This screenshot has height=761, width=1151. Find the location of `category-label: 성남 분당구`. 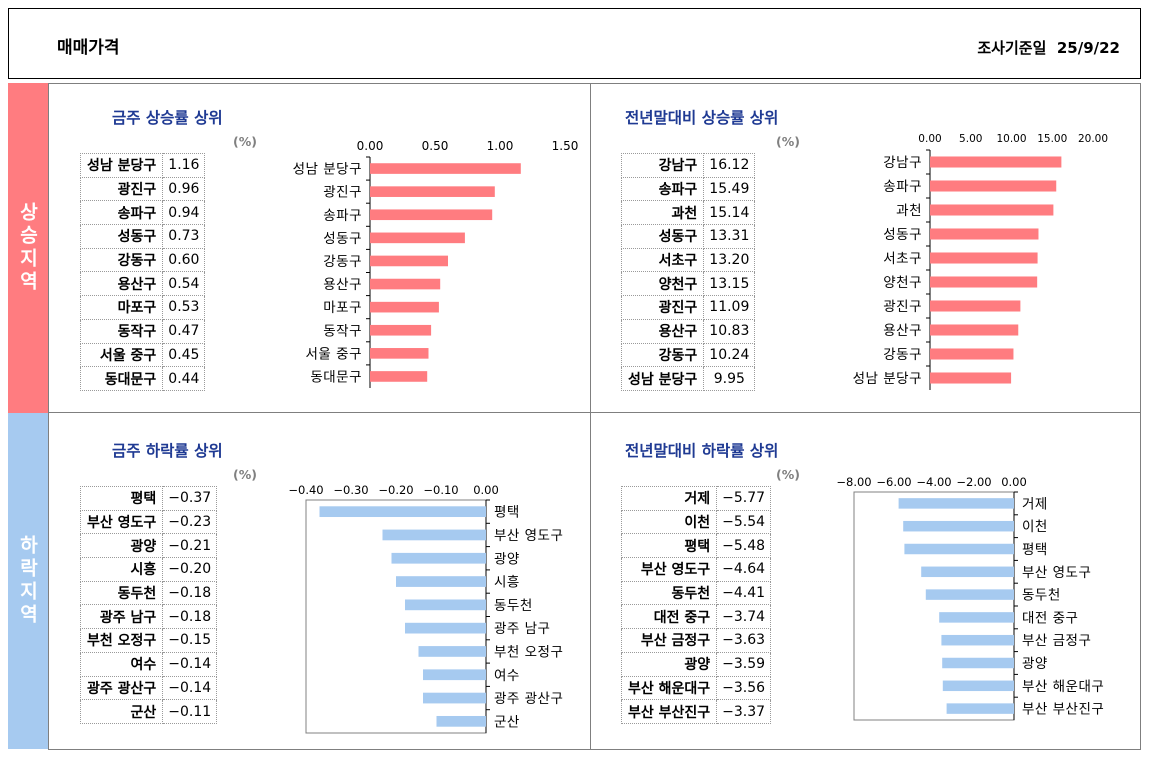

category-label: 성남 분당구 is located at coordinates (327, 170).